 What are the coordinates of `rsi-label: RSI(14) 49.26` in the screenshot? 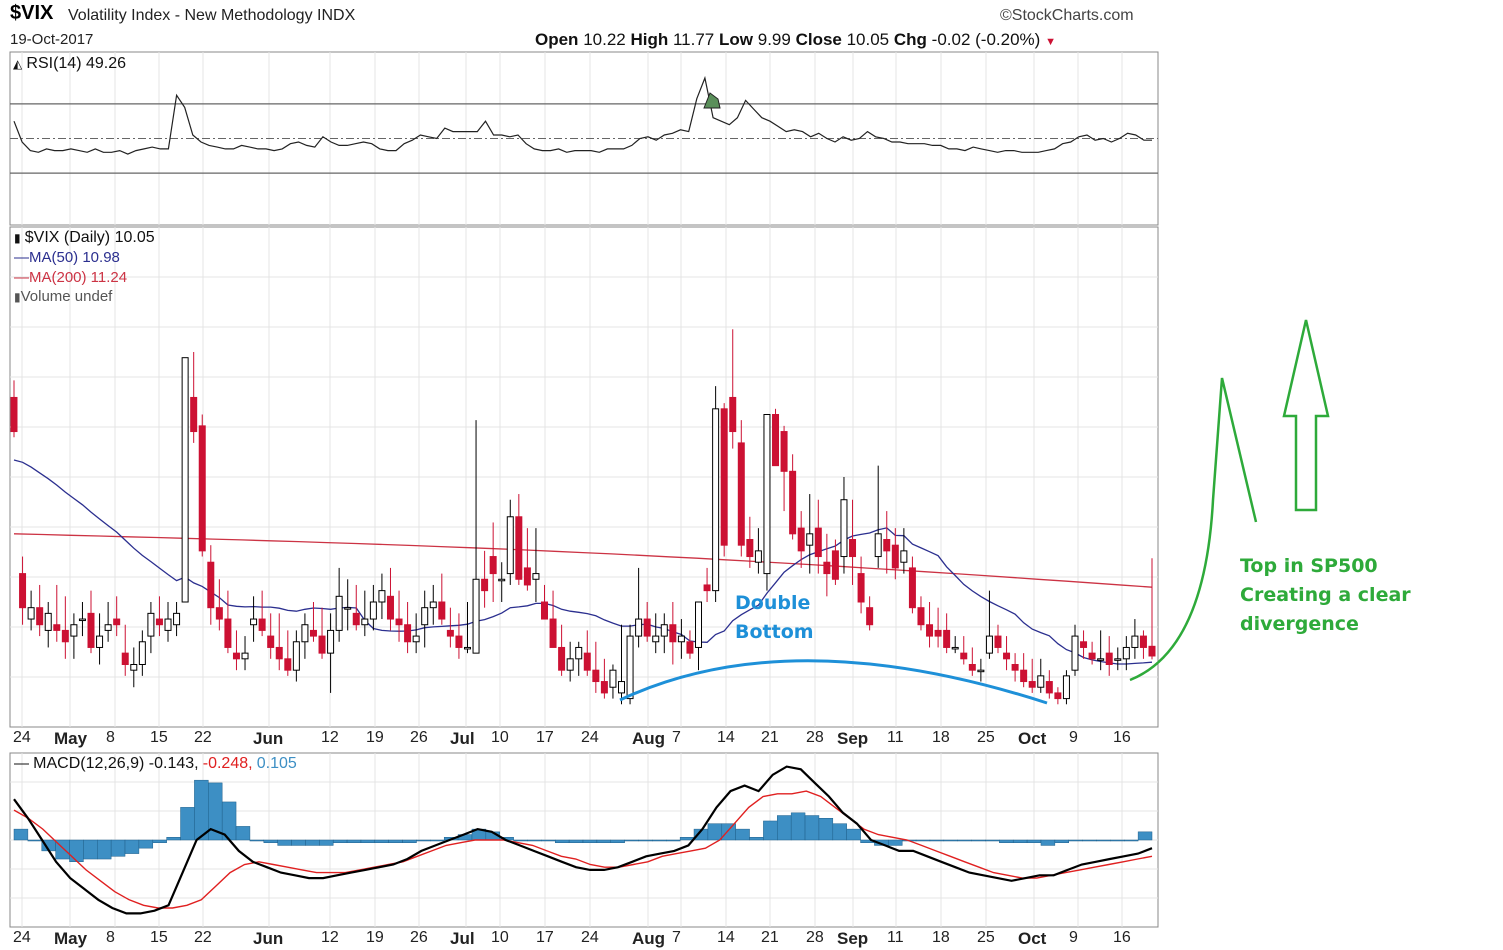 It's located at (76, 63).